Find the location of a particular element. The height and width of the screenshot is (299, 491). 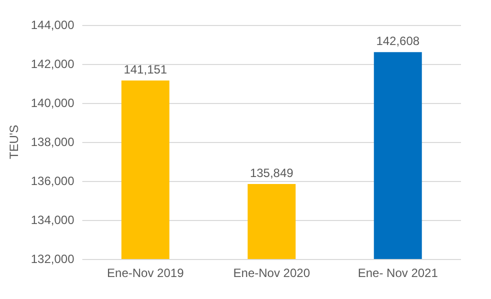

data-label: 142,608 is located at coordinates (398, 41).